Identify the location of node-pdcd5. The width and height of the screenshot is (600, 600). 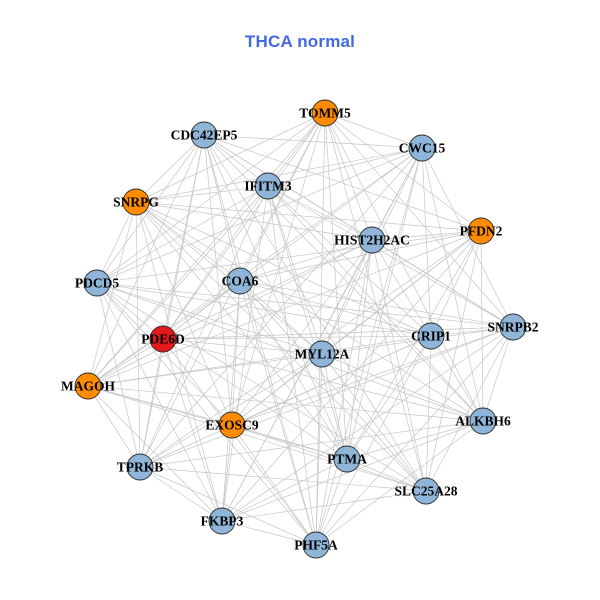
(97, 283).